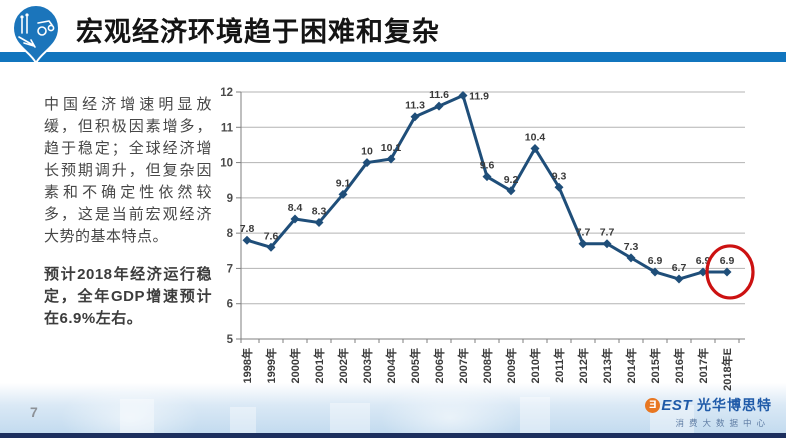  What do you see at coordinates (415, 106) in the screenshot?
I see `data-label: 11.3` at bounding box center [415, 106].